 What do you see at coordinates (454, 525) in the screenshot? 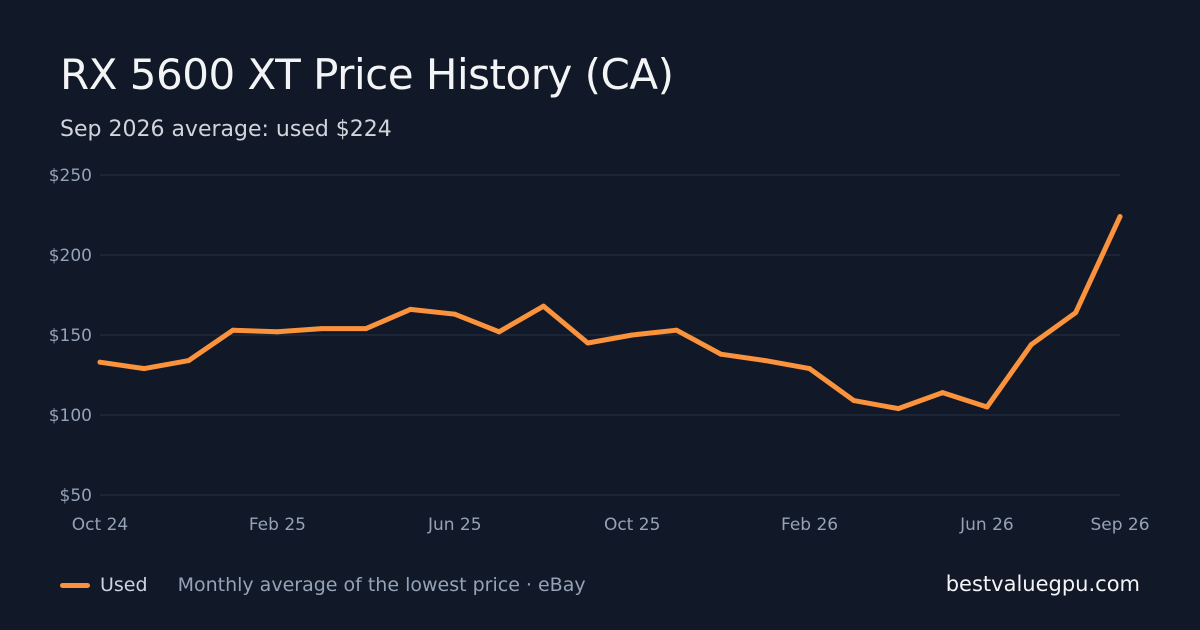
I see `x-tick-label: Jun 25` at bounding box center [454, 525].